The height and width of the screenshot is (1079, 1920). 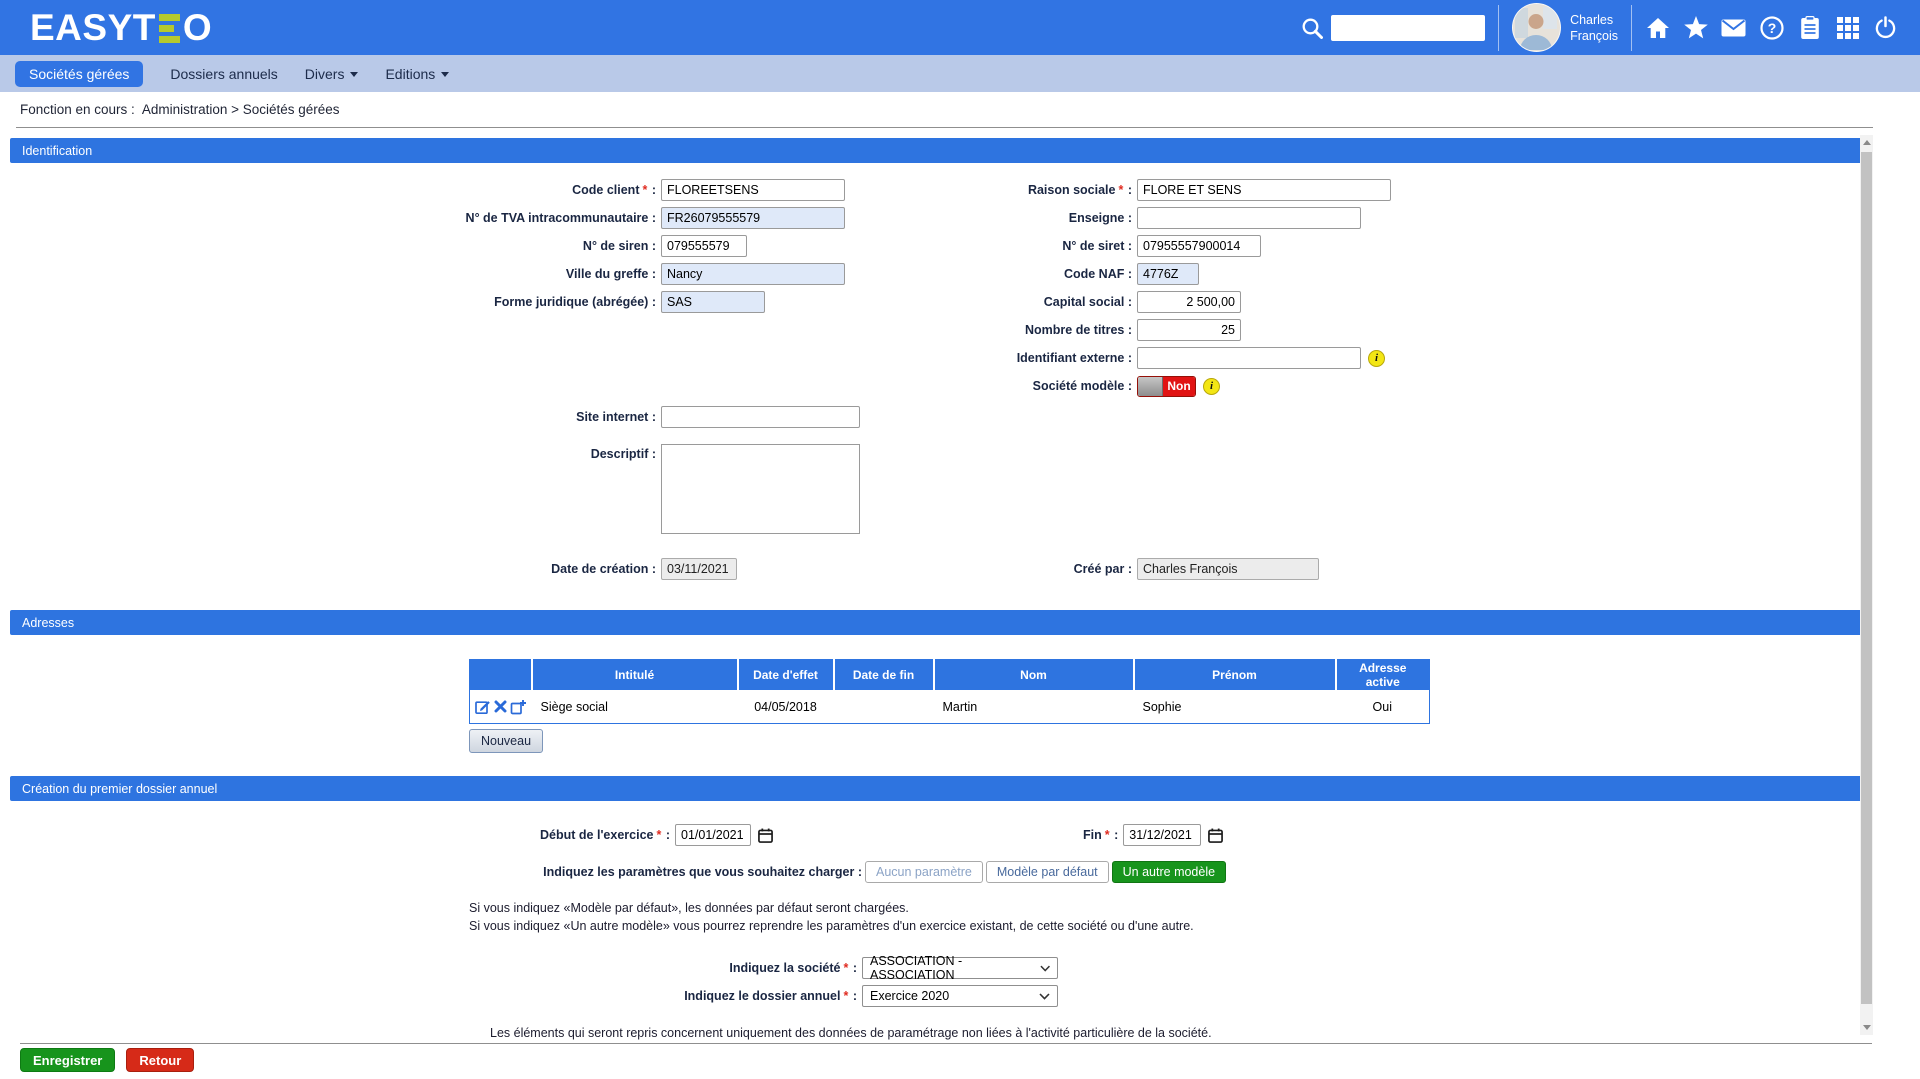 I want to click on aucun-parametre-button: Aucun paramètre, so click(x=924, y=872).